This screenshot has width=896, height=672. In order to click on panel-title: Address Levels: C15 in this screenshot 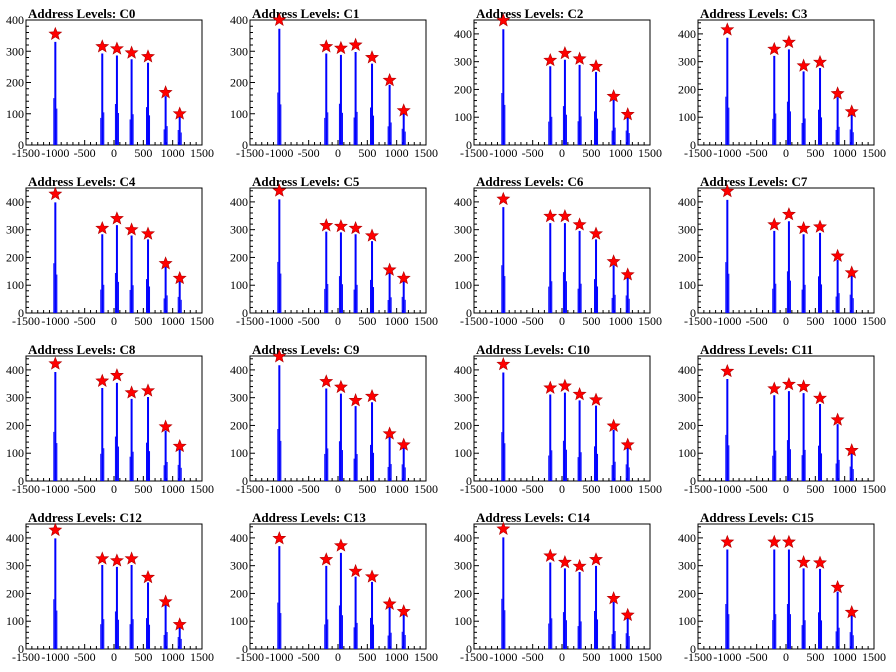, I will do `click(757, 517)`.